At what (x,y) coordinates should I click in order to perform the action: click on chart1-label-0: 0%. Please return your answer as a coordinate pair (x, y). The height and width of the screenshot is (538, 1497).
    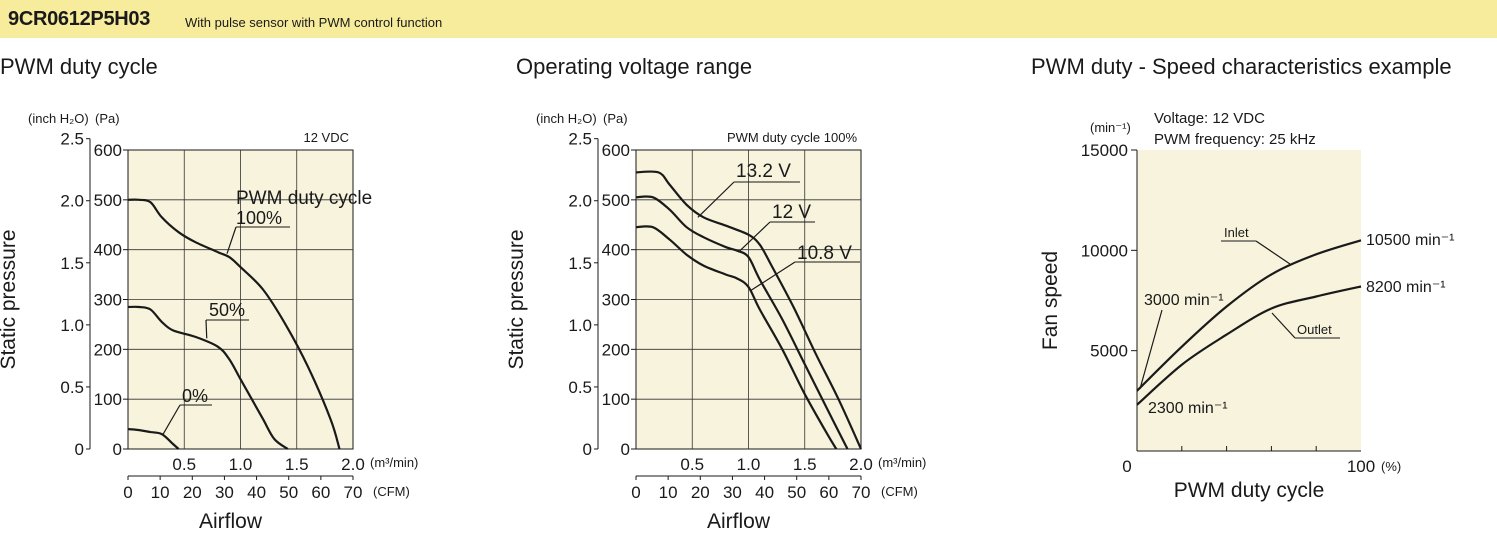
    Looking at the image, I should click on (195, 396).